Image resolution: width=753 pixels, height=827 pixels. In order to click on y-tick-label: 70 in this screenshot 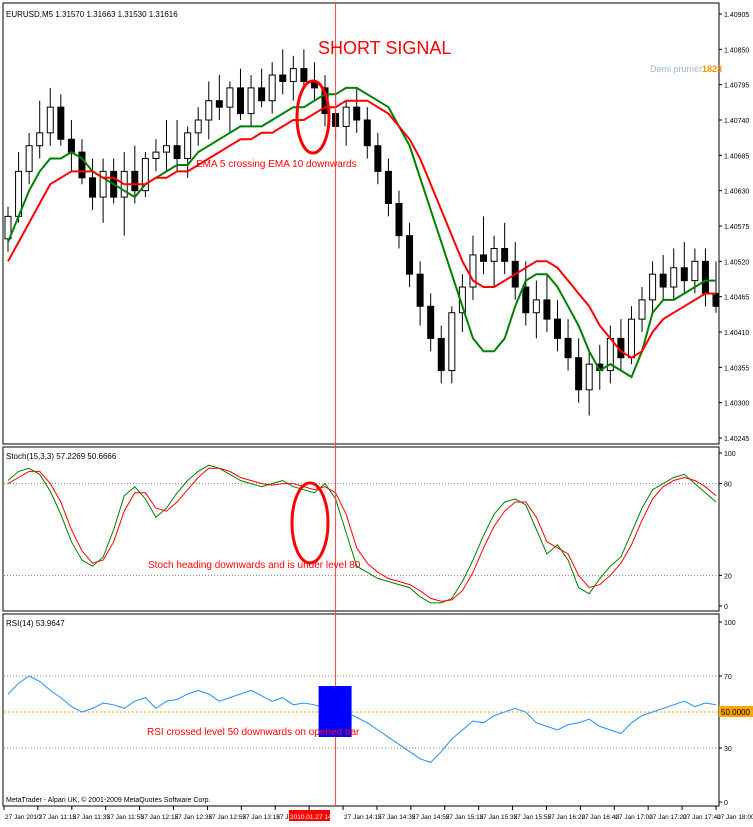, I will do `click(728, 677)`.